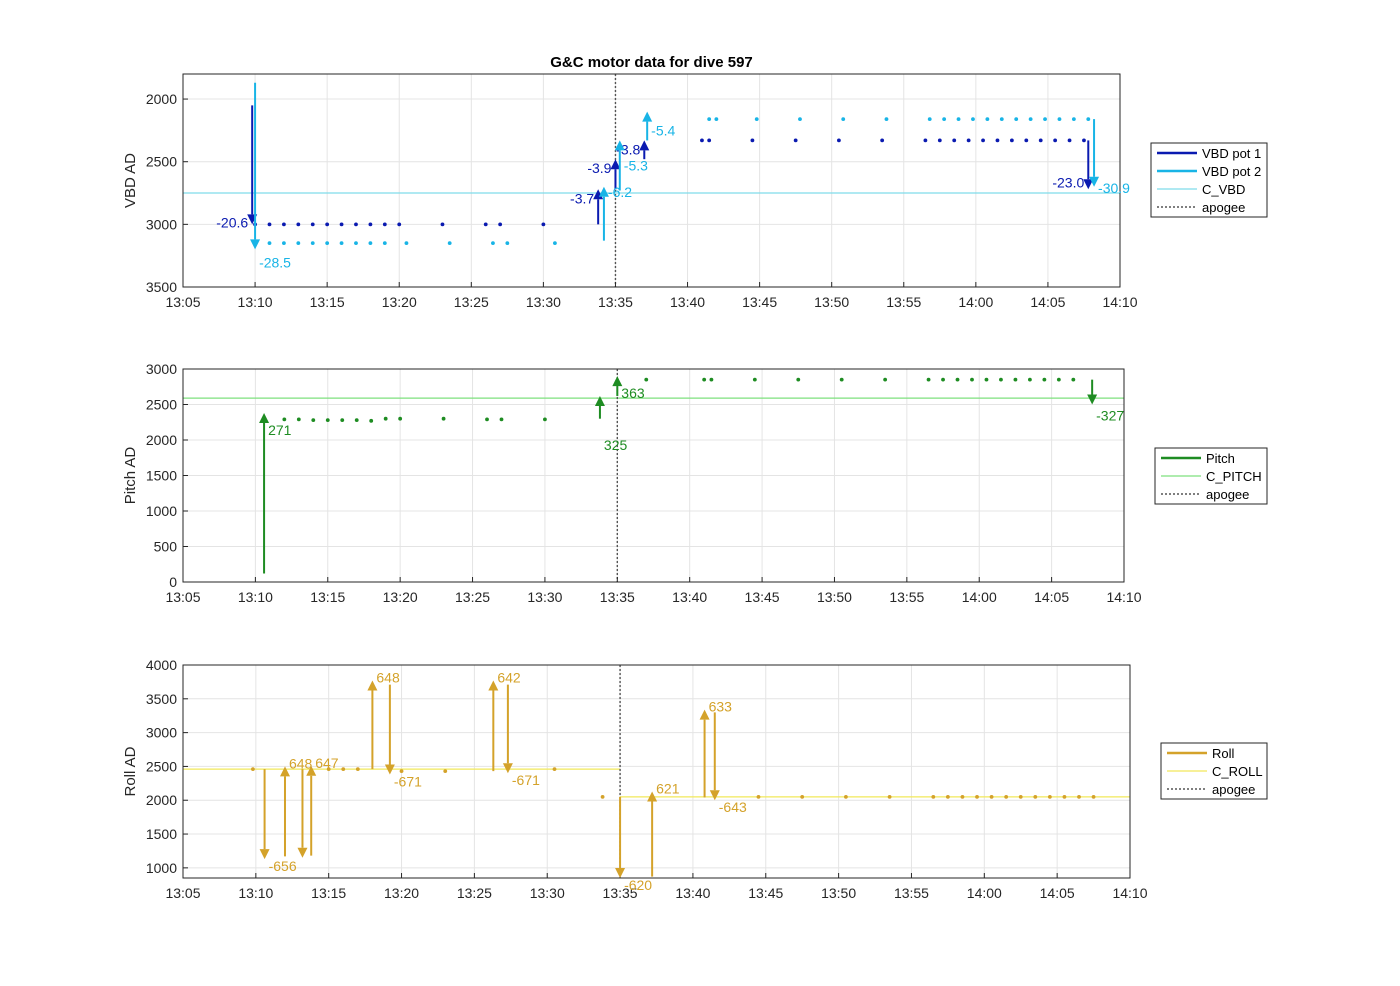  Describe the element at coordinates (161, 665) in the screenshot. I see `y-tick-label: 4000` at that location.